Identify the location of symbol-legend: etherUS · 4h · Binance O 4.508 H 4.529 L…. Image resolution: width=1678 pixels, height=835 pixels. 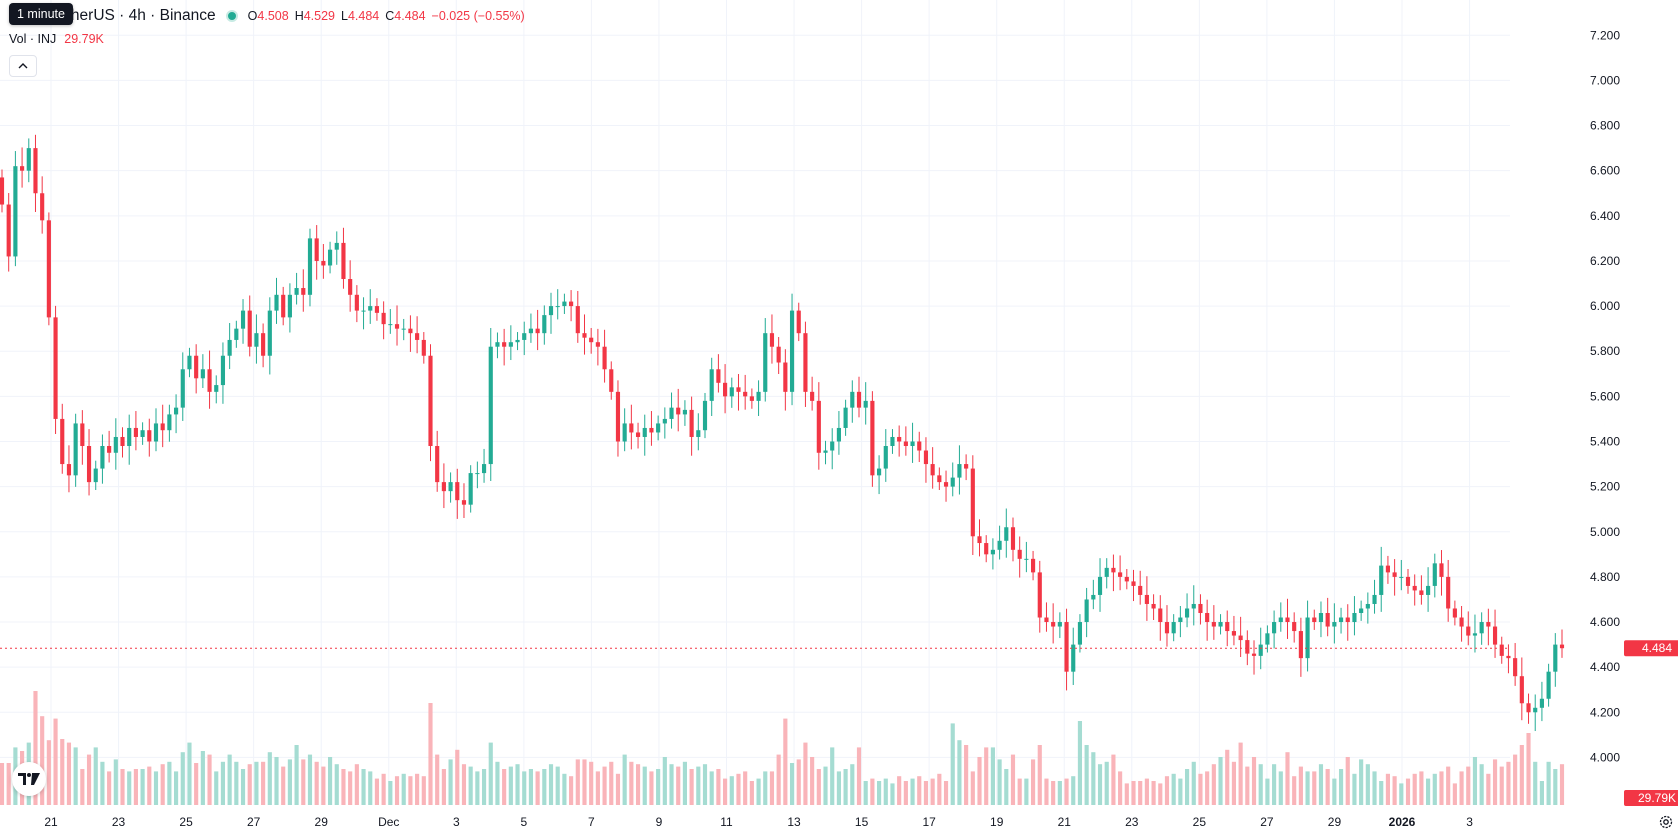
(269, 16).